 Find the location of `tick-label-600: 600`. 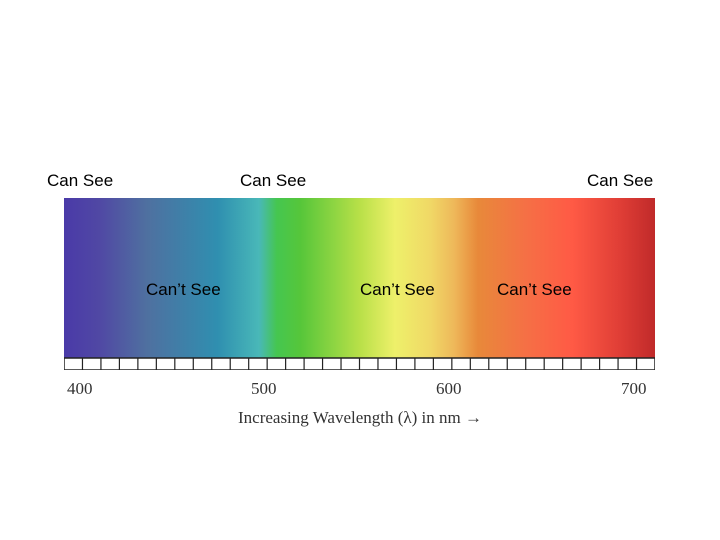

tick-label-600: 600 is located at coordinates (449, 388).